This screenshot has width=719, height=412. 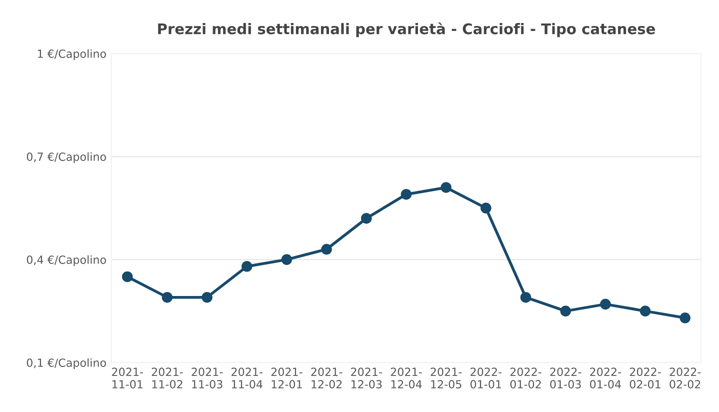 I want to click on x-tick-label: 2022-01-03, so click(x=566, y=378).